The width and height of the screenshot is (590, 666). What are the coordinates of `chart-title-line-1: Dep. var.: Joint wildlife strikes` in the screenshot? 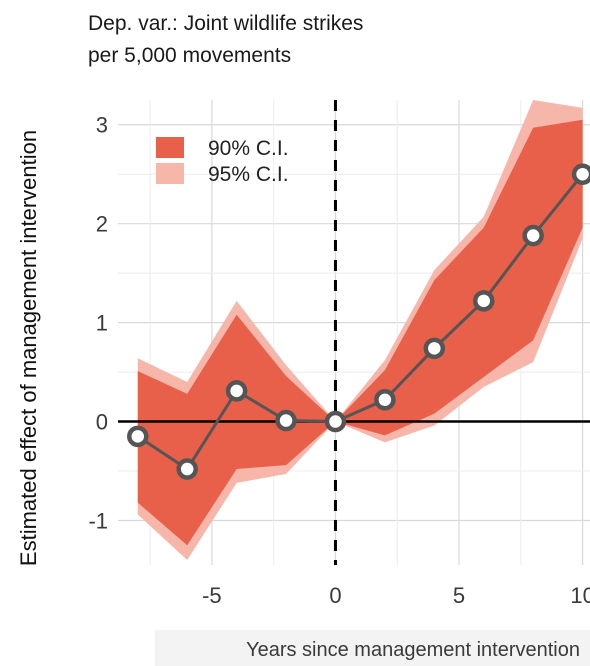 It's located at (225, 23).